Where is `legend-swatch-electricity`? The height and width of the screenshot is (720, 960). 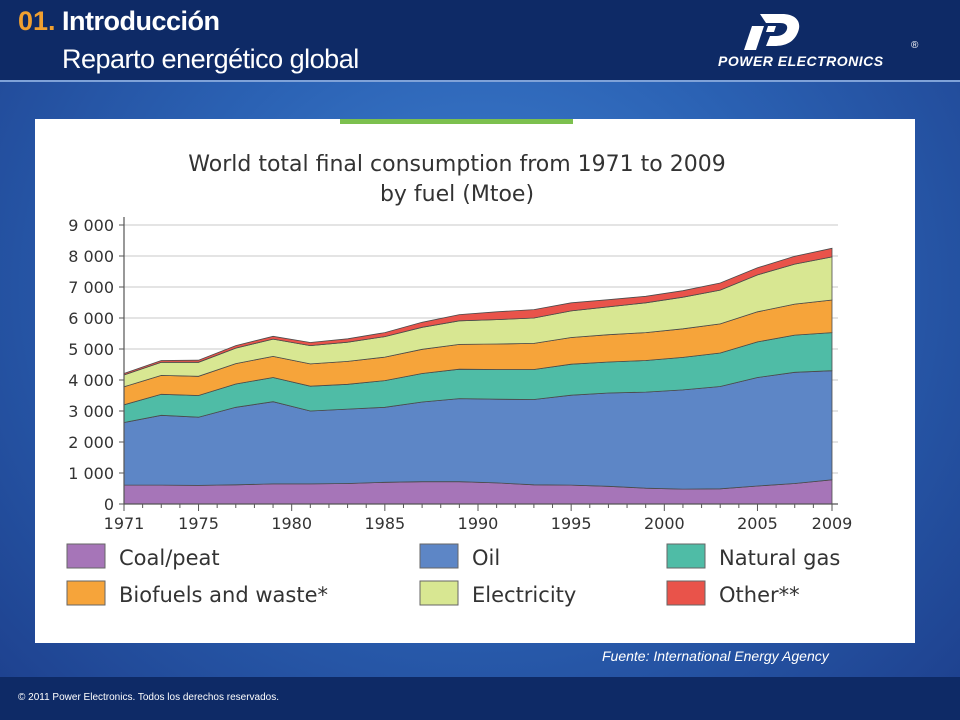
legend-swatch-electricity is located at coordinates (439, 593).